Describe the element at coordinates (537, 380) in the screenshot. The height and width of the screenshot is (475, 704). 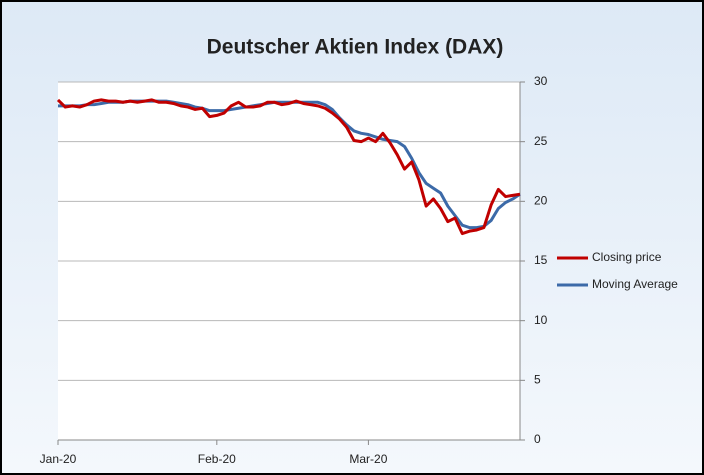
I see `y-tick-label: 5` at that location.